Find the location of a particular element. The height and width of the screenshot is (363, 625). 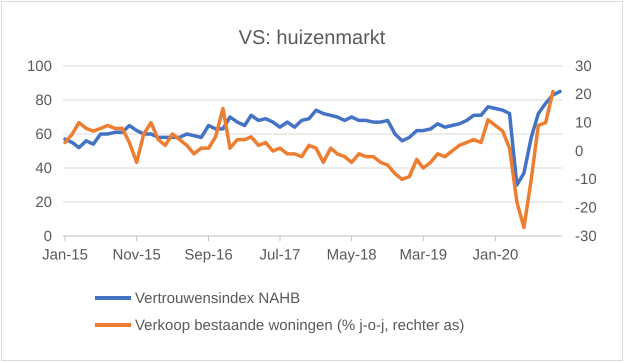

x-tick-label: Jan-15 is located at coordinates (65, 255).